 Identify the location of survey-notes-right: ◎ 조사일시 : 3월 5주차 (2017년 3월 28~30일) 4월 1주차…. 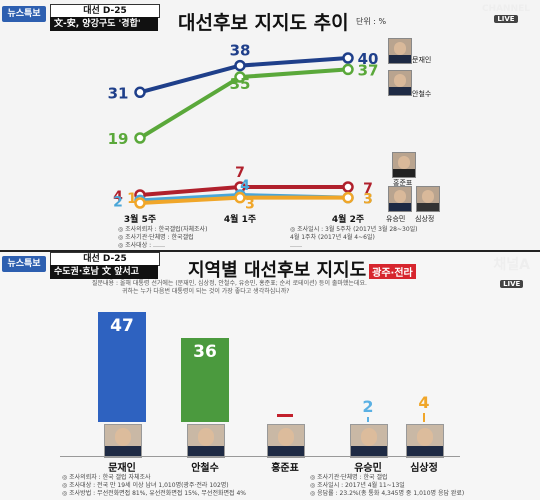
(354, 238).